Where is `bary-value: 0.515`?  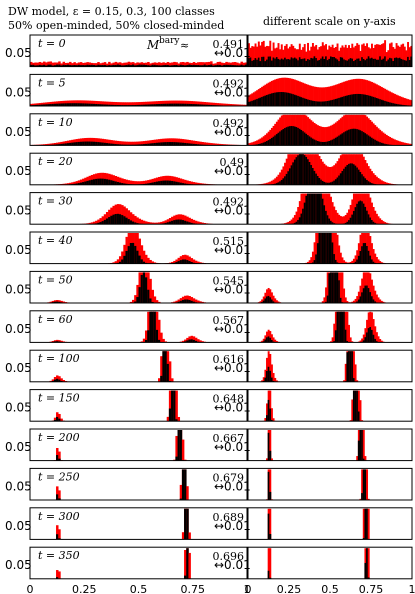 bary-value: 0.515 is located at coordinates (229, 241).